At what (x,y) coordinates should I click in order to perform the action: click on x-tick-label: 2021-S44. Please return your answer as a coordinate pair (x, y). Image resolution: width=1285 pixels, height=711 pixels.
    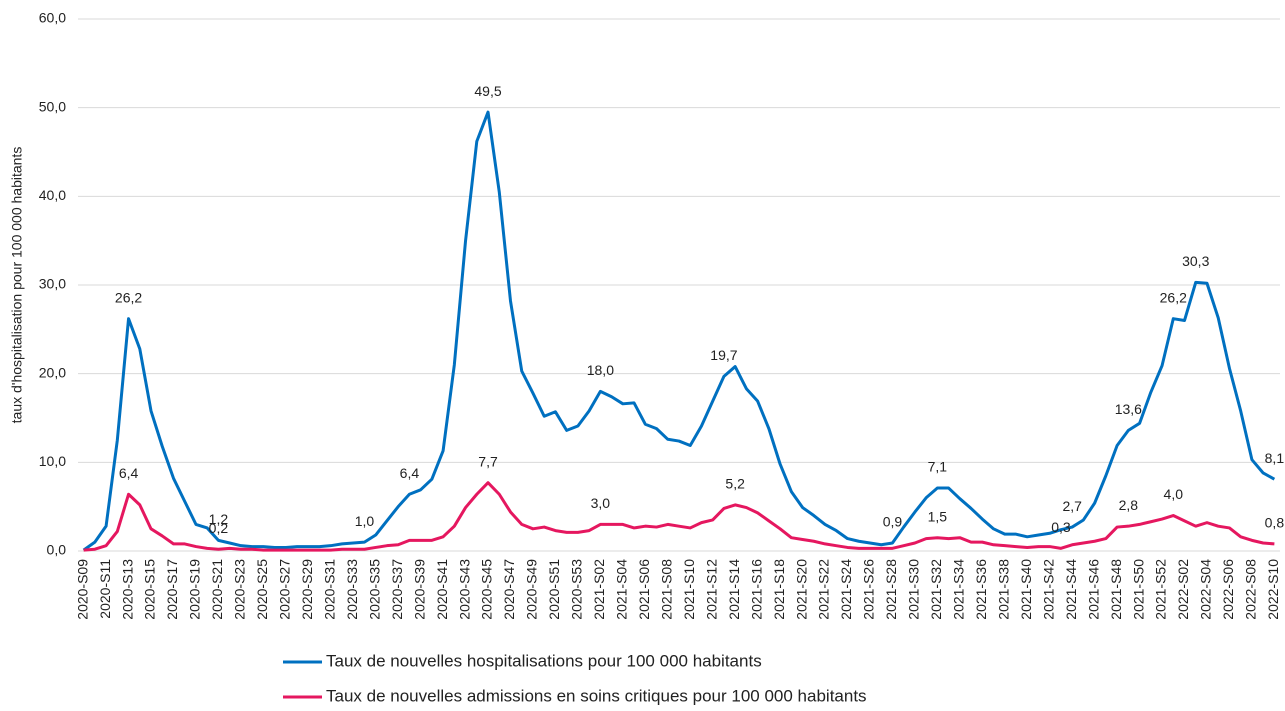
    Looking at the image, I should click on (1071, 589).